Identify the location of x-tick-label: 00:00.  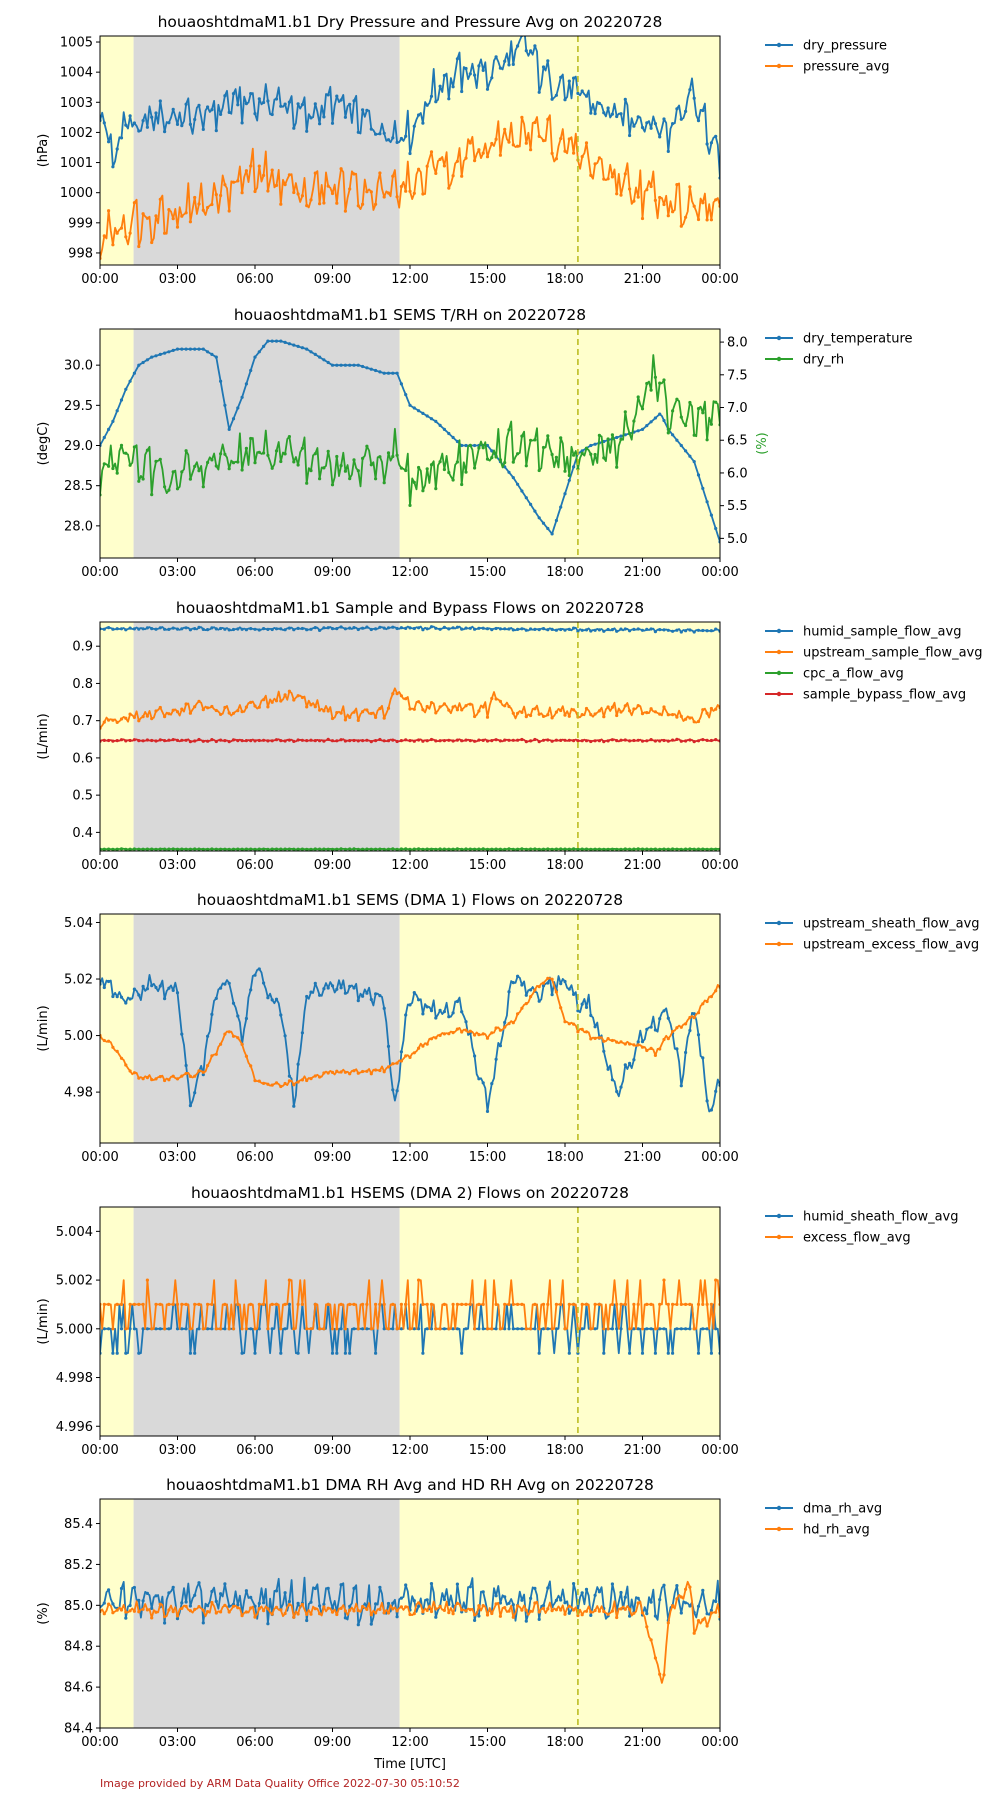
(99, 865).